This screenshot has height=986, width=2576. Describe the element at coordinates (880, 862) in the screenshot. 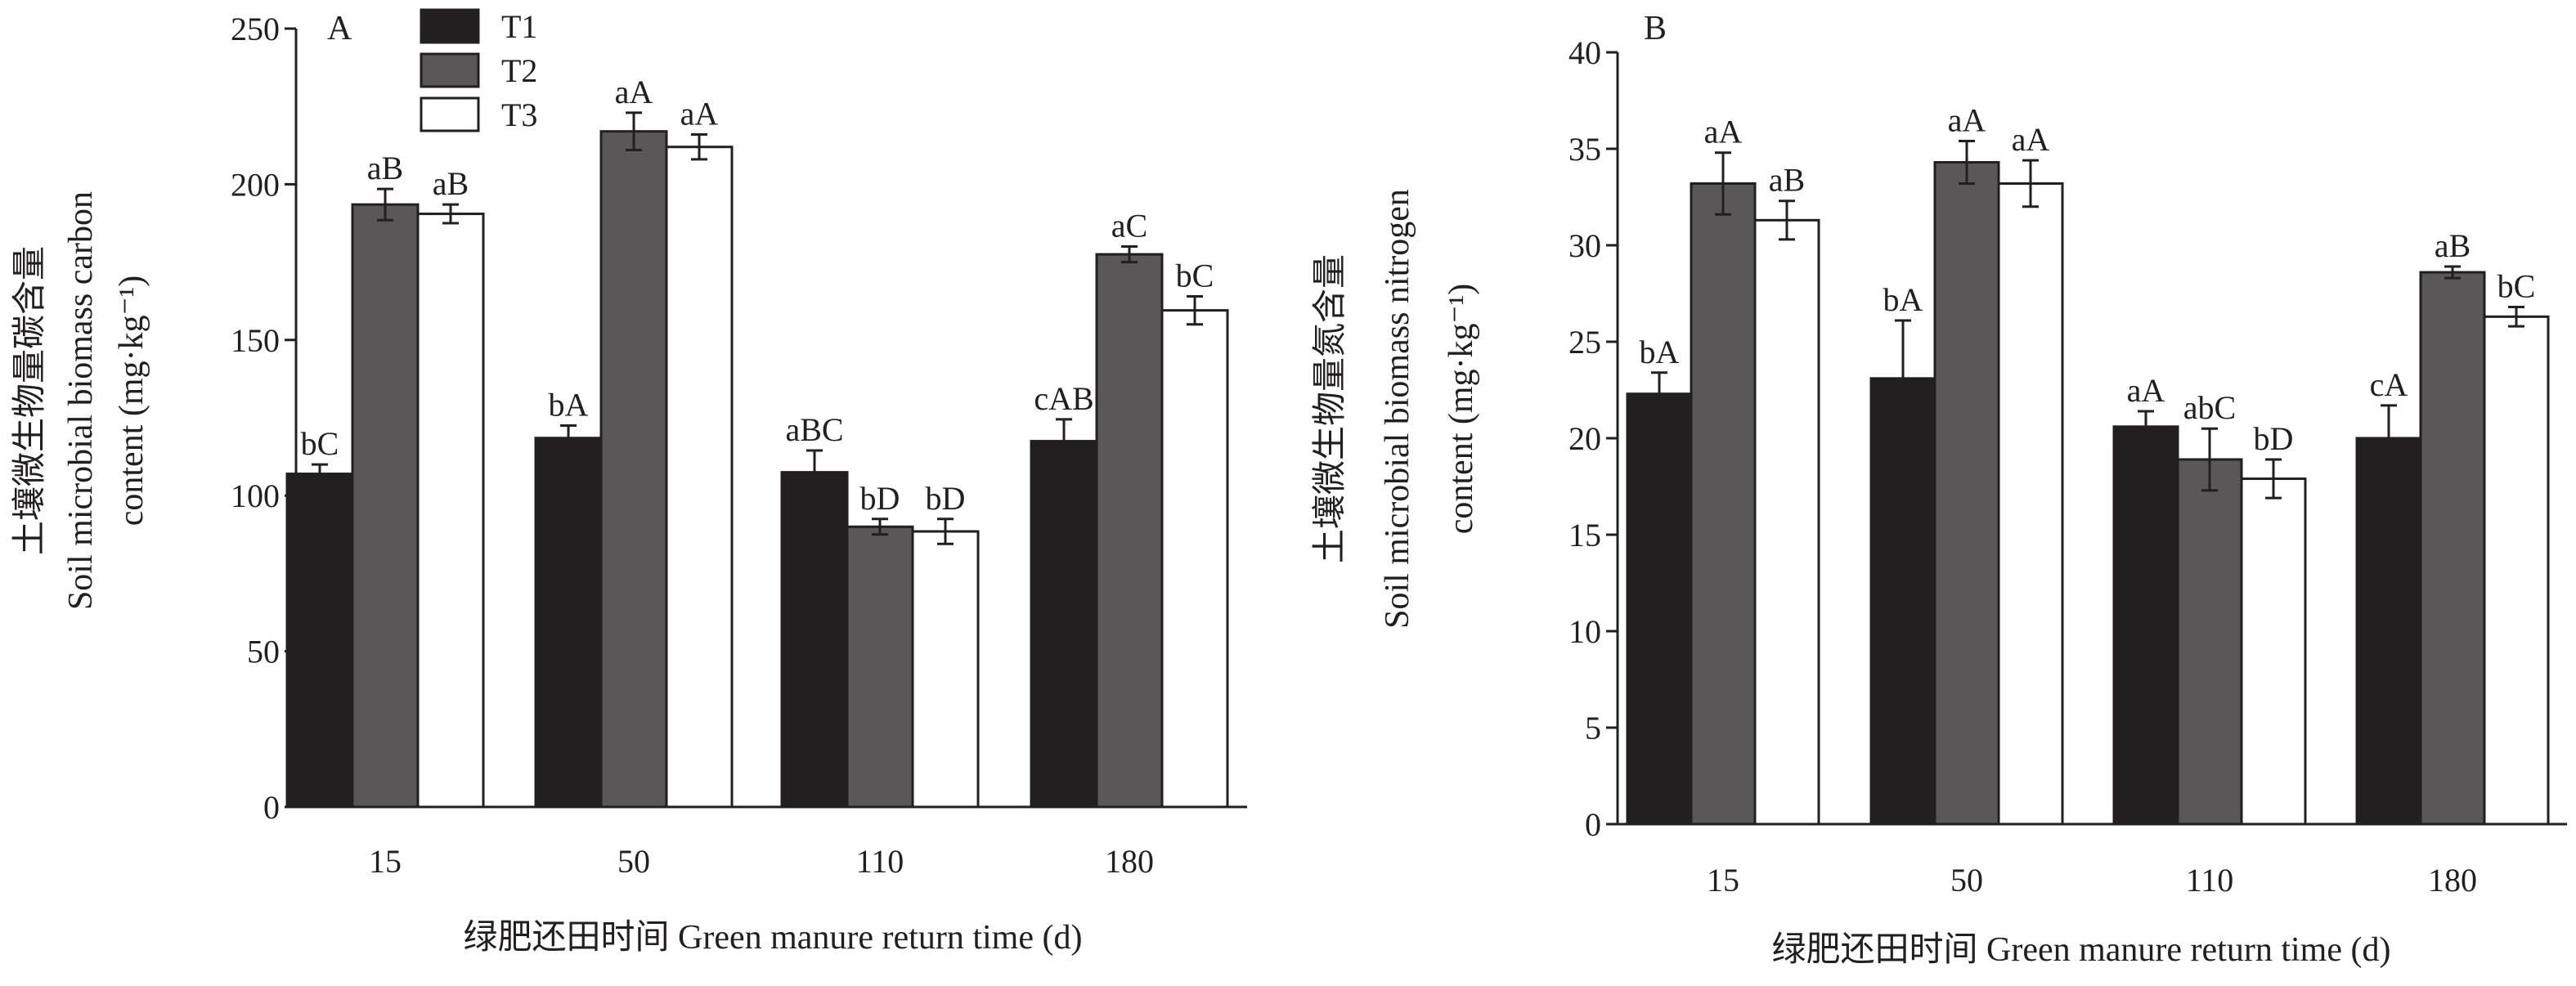

I see `x-tick-label: 110` at that location.